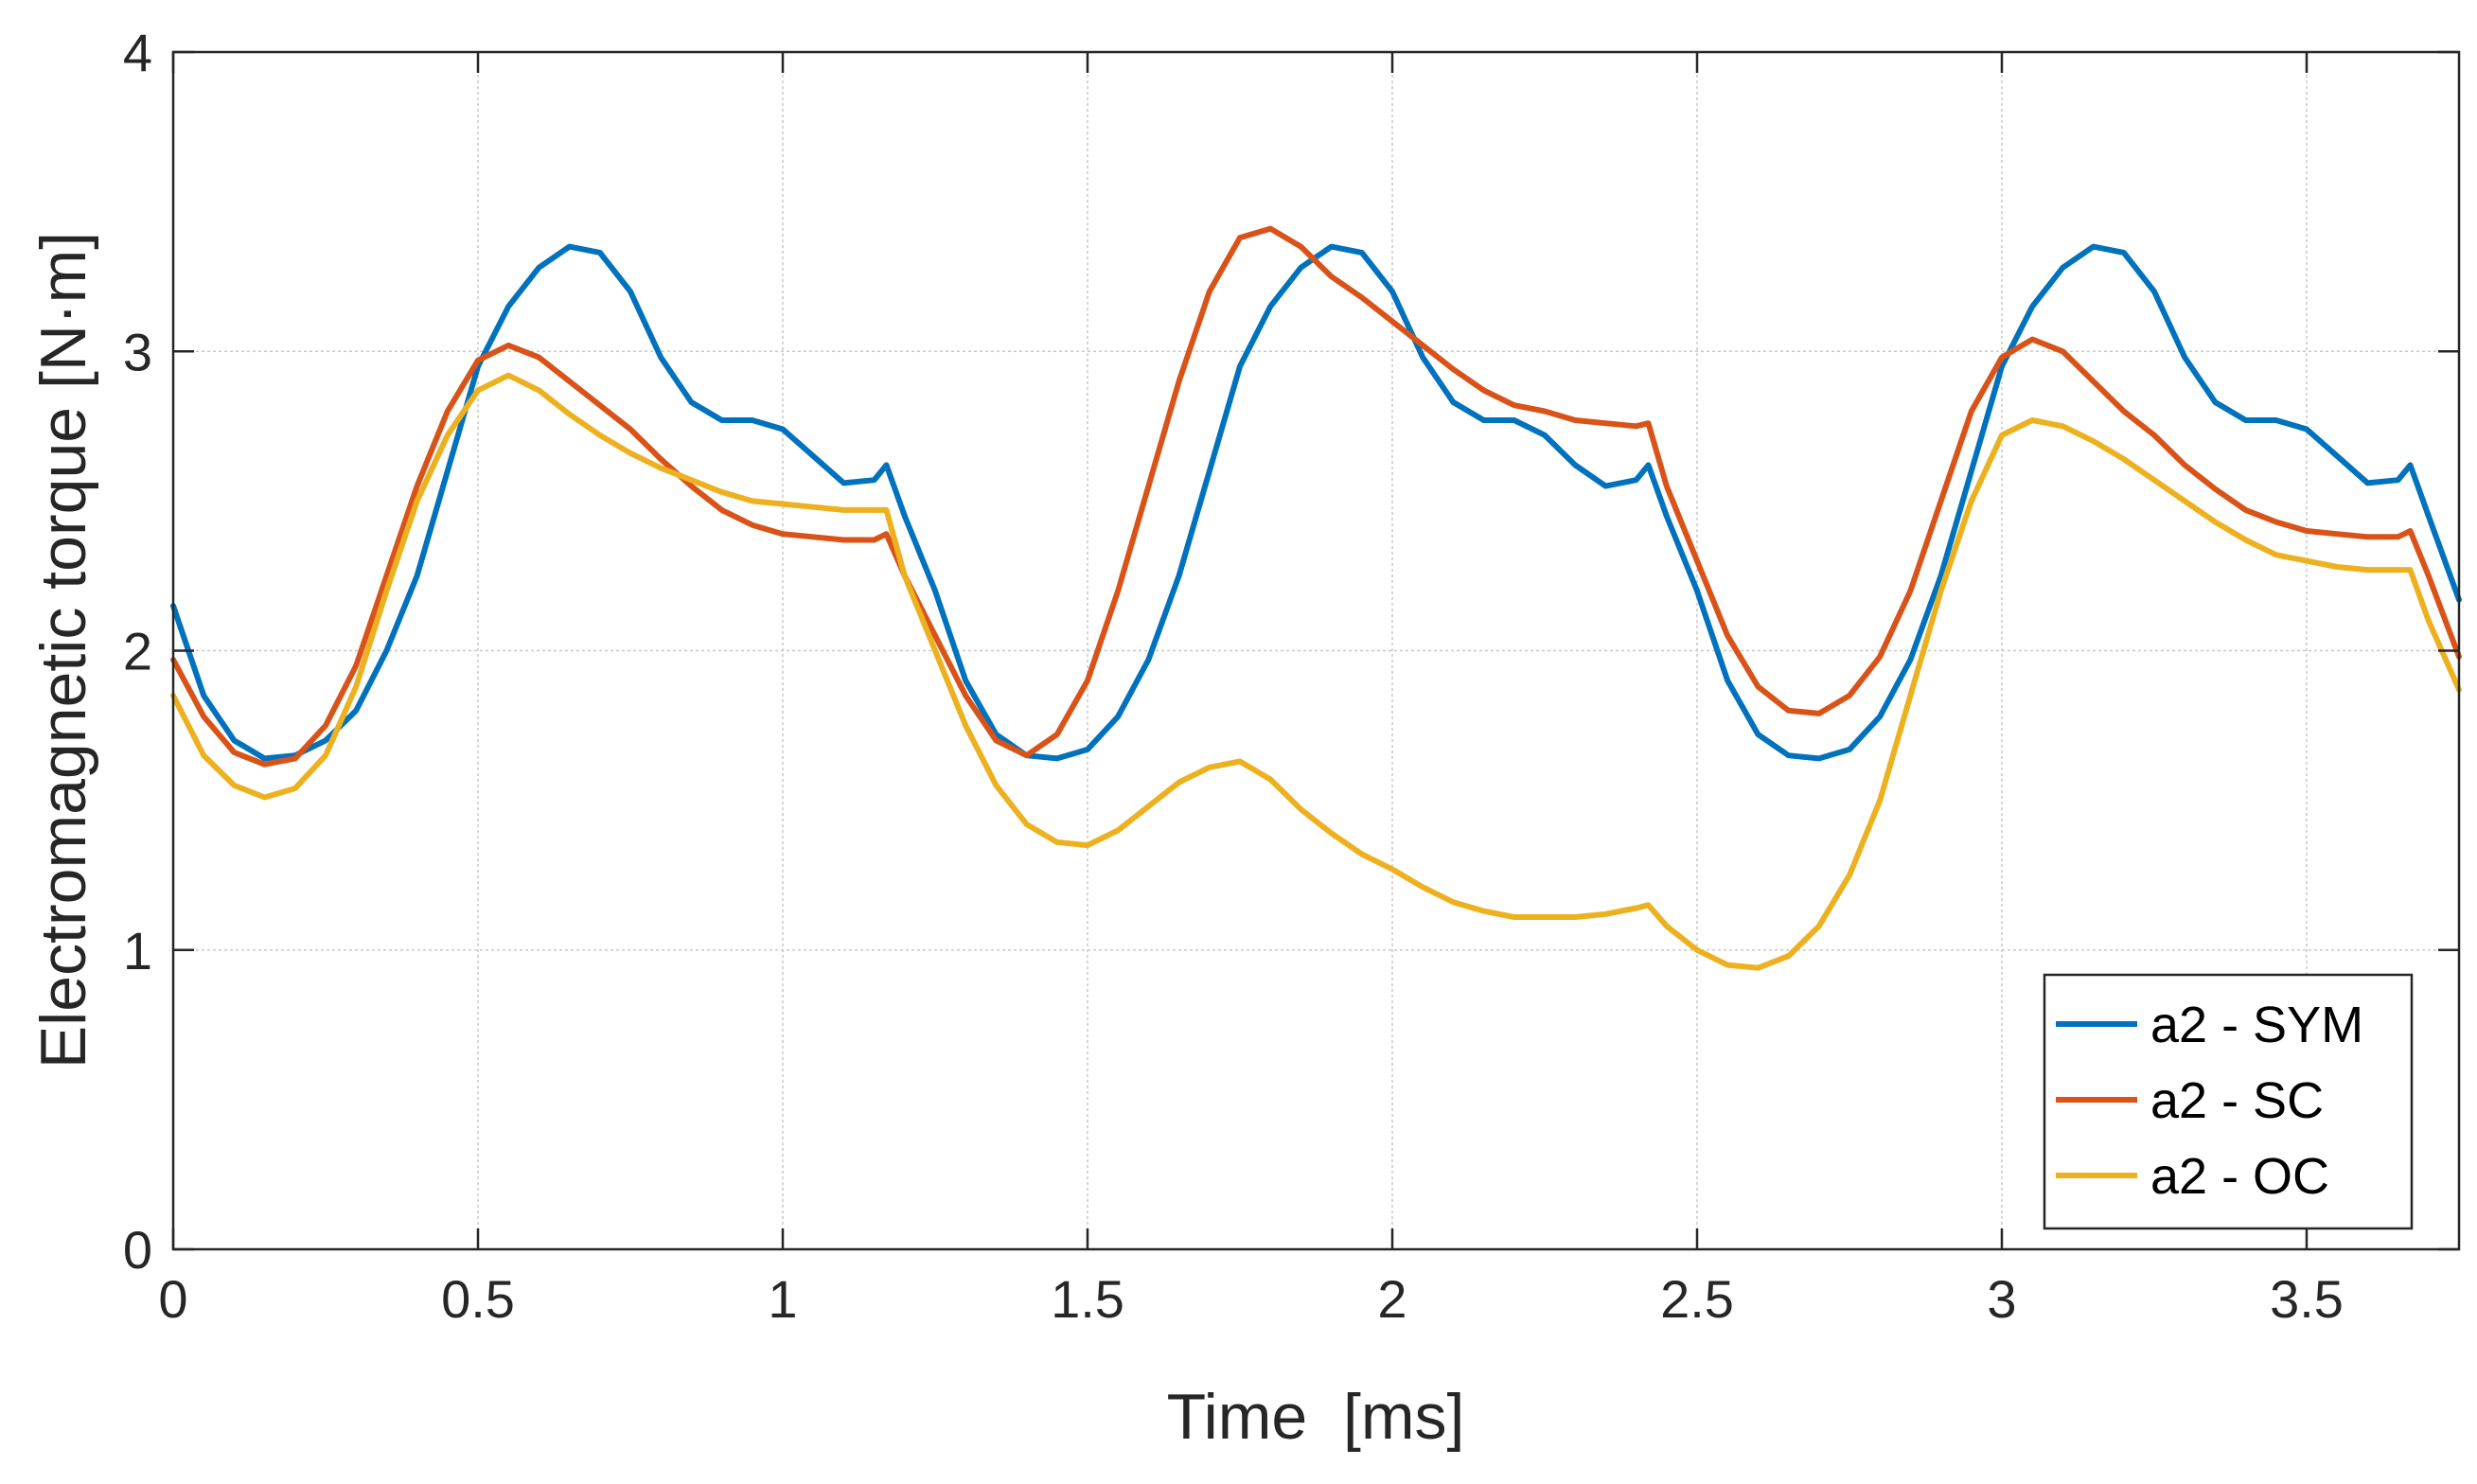 The width and height of the screenshot is (2477, 1484). Describe the element at coordinates (2239, 1176) in the screenshot. I see `legend-label: a2 - OC` at that location.